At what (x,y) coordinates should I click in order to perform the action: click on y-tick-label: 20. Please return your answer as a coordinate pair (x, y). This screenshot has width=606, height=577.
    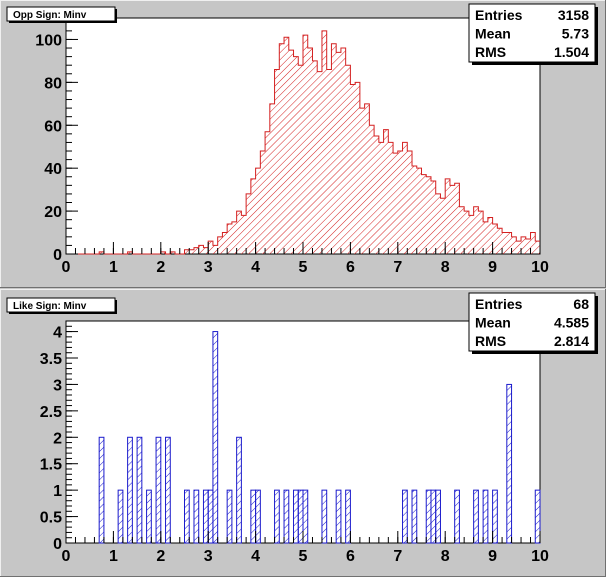
    Looking at the image, I should click on (53, 212).